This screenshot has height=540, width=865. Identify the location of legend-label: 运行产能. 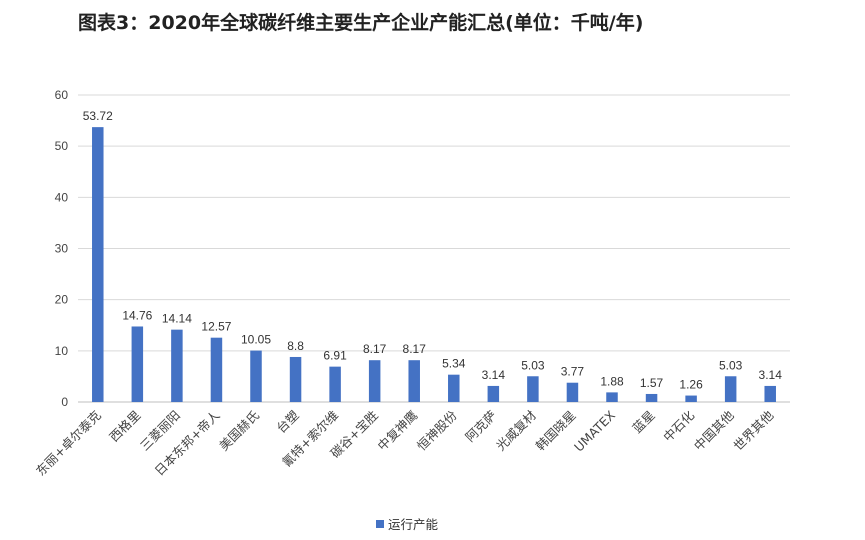
(413, 524).